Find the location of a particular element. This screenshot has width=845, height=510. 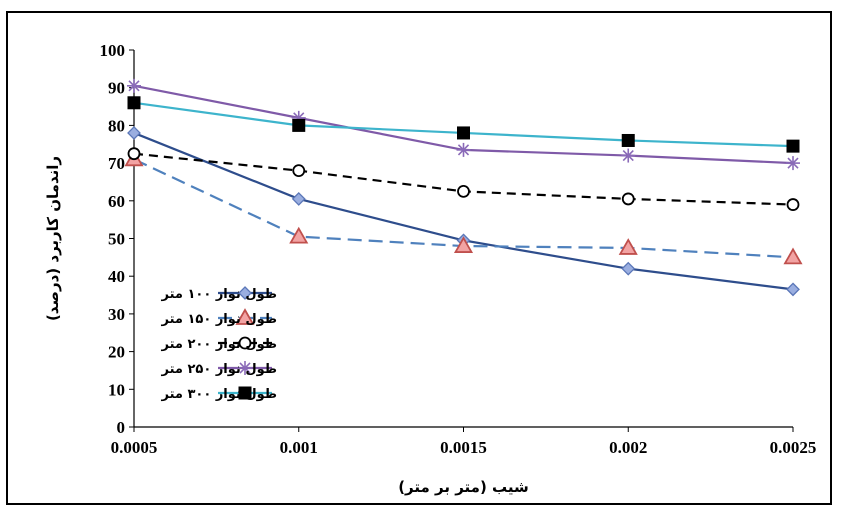

legend-label: طول نوار ۳۰۰ متر is located at coordinates (219, 394).